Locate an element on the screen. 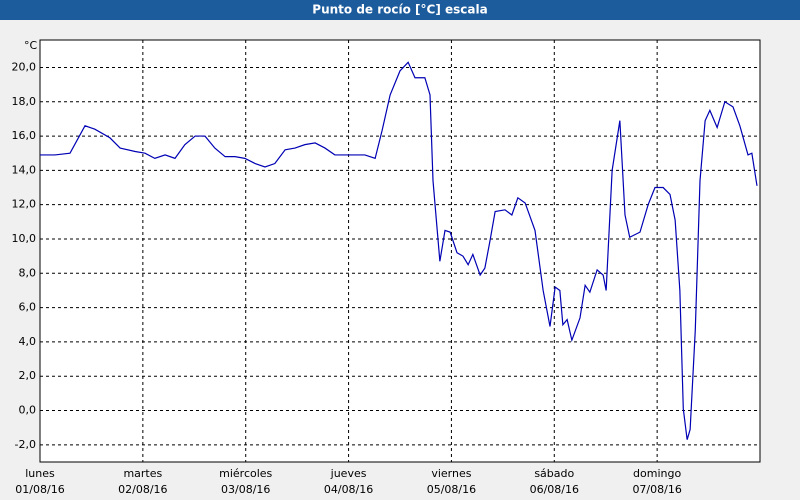  chart-title: Punto de rocío [°C] escala is located at coordinates (399, 10).